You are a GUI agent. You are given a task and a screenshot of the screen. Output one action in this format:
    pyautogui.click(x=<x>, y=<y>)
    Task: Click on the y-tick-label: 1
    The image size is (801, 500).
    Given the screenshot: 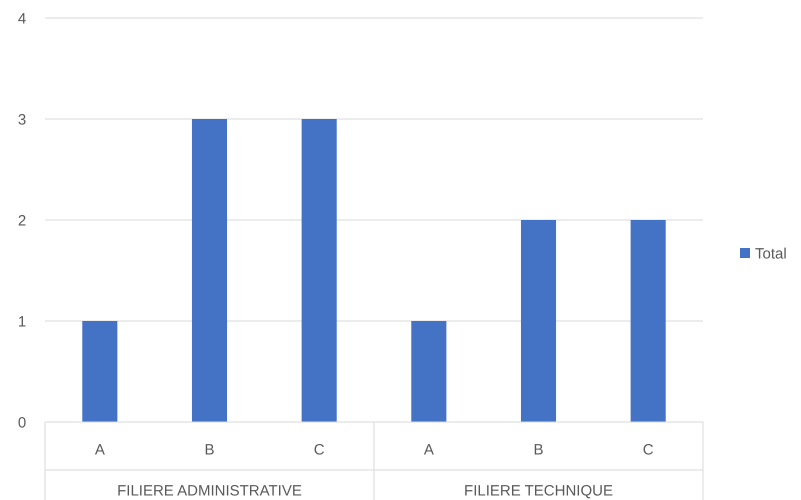 What is the action you would take?
    pyautogui.click(x=22, y=321)
    